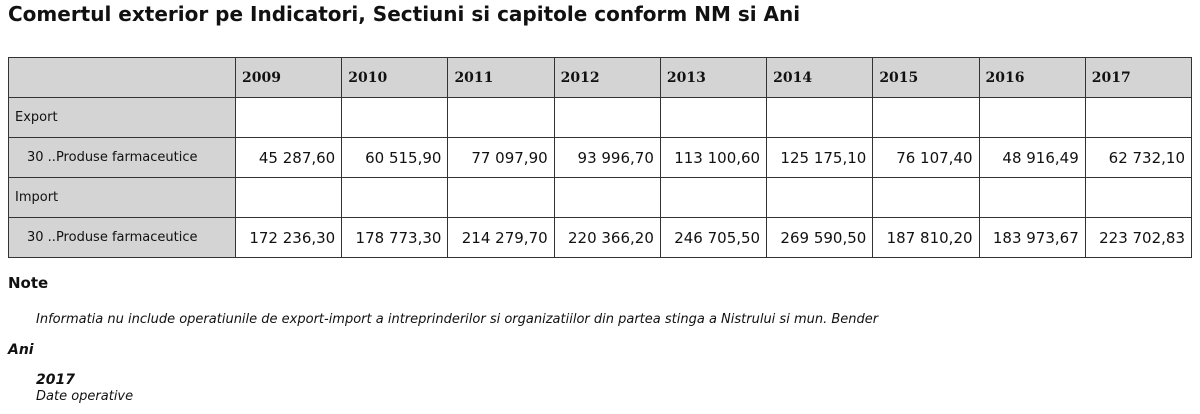 This screenshot has width=1200, height=414. I want to click on value-cell: 220 366,20, so click(607, 237).